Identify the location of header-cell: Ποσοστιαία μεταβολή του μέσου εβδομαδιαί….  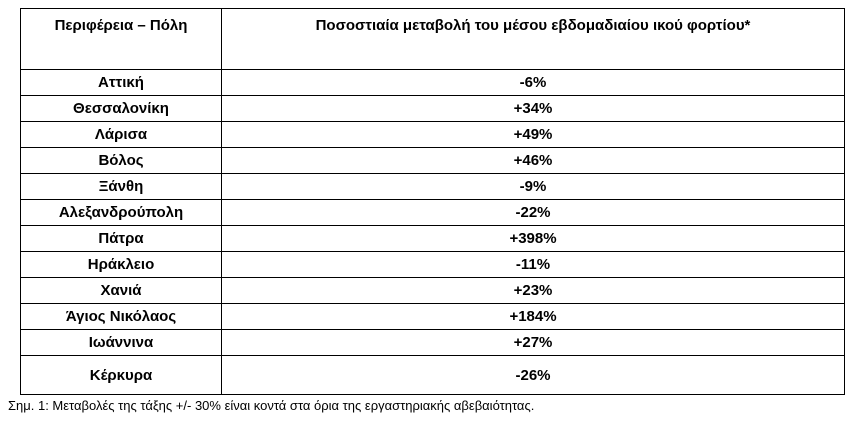
(533, 39).